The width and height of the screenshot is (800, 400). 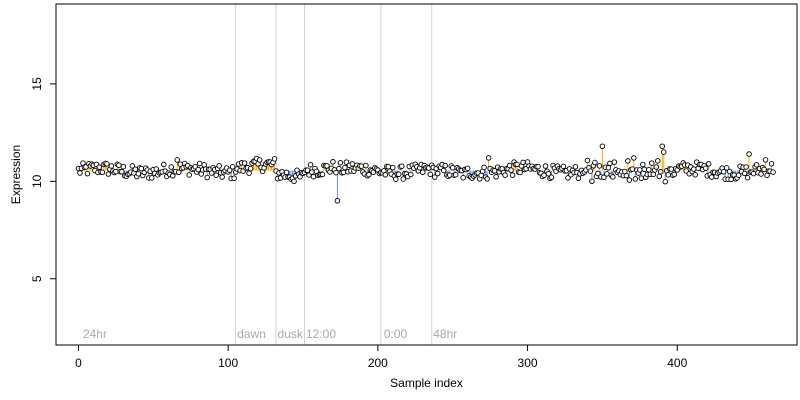 What do you see at coordinates (37, 278) in the screenshot?
I see `y-tick-label-0: 5` at bounding box center [37, 278].